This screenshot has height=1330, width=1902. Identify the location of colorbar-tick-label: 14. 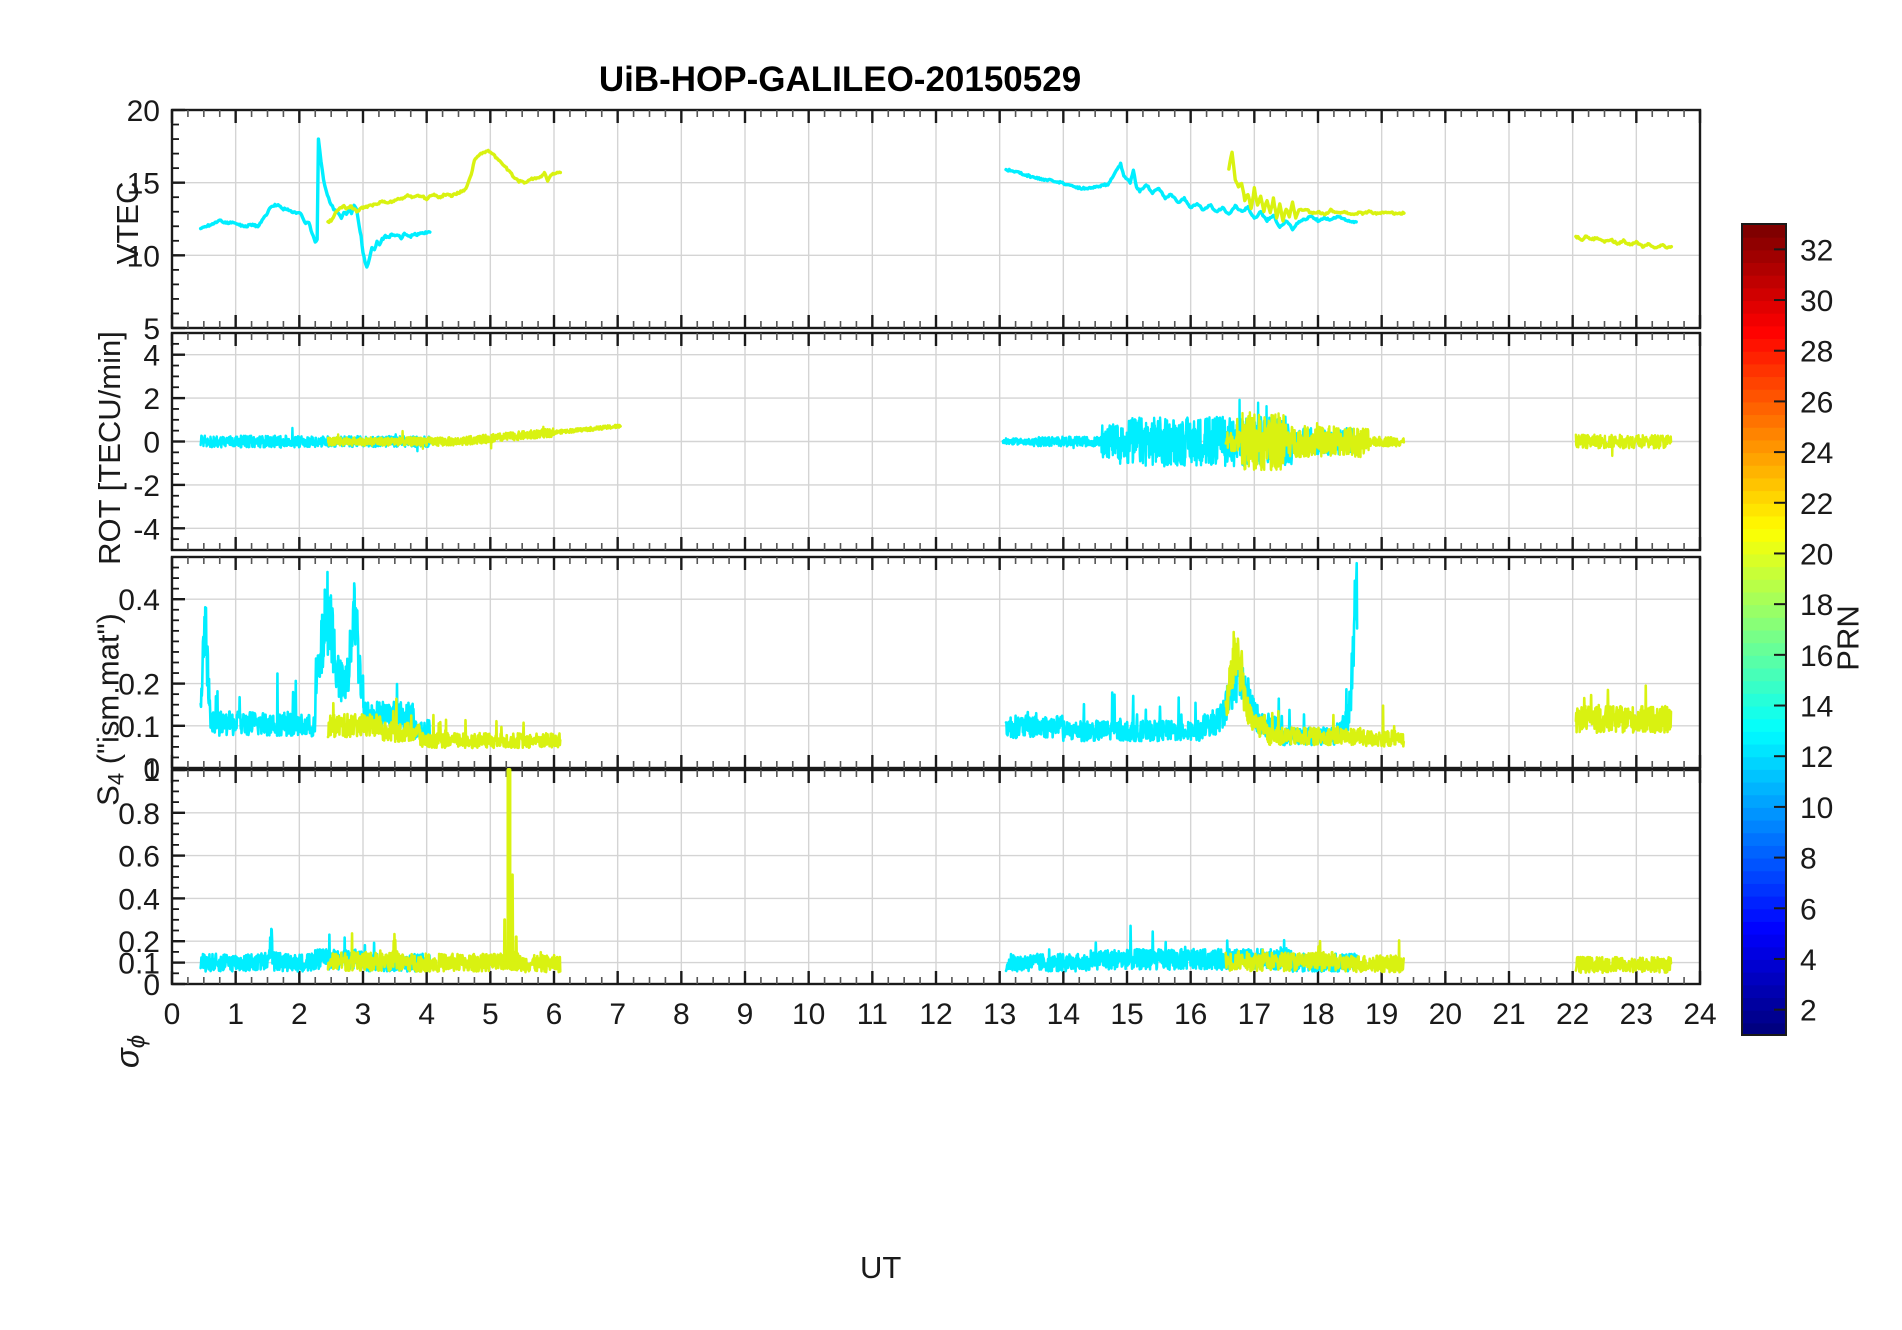
(1816, 707).